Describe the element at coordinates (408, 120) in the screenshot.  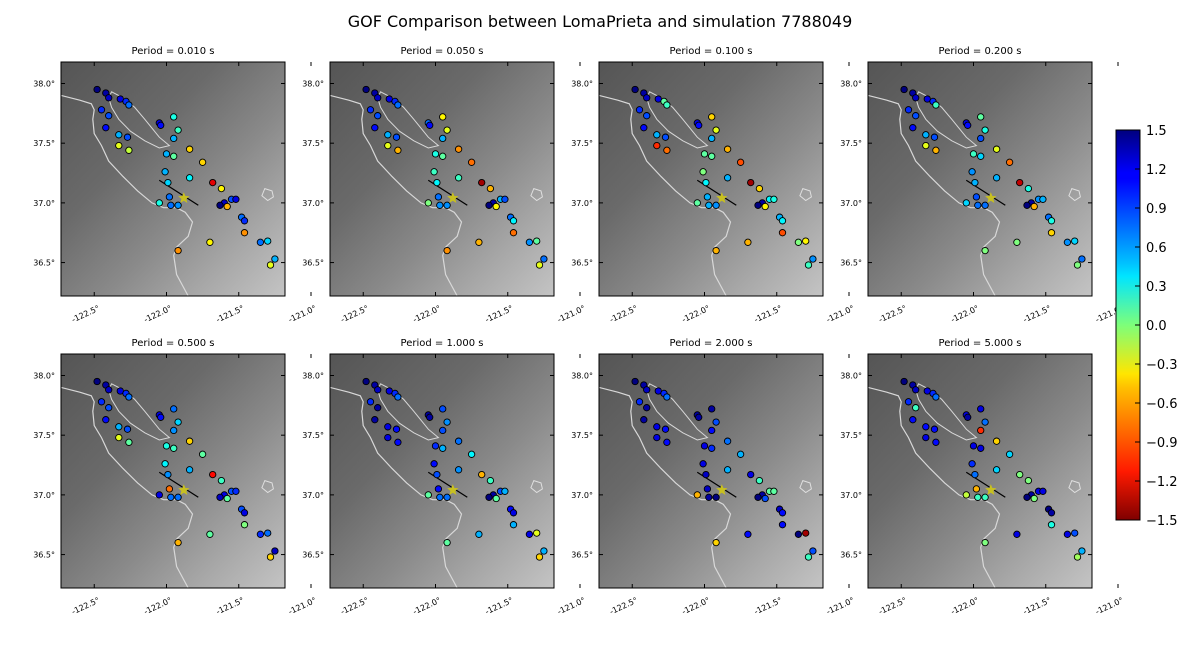
I see `bay-outline` at that location.